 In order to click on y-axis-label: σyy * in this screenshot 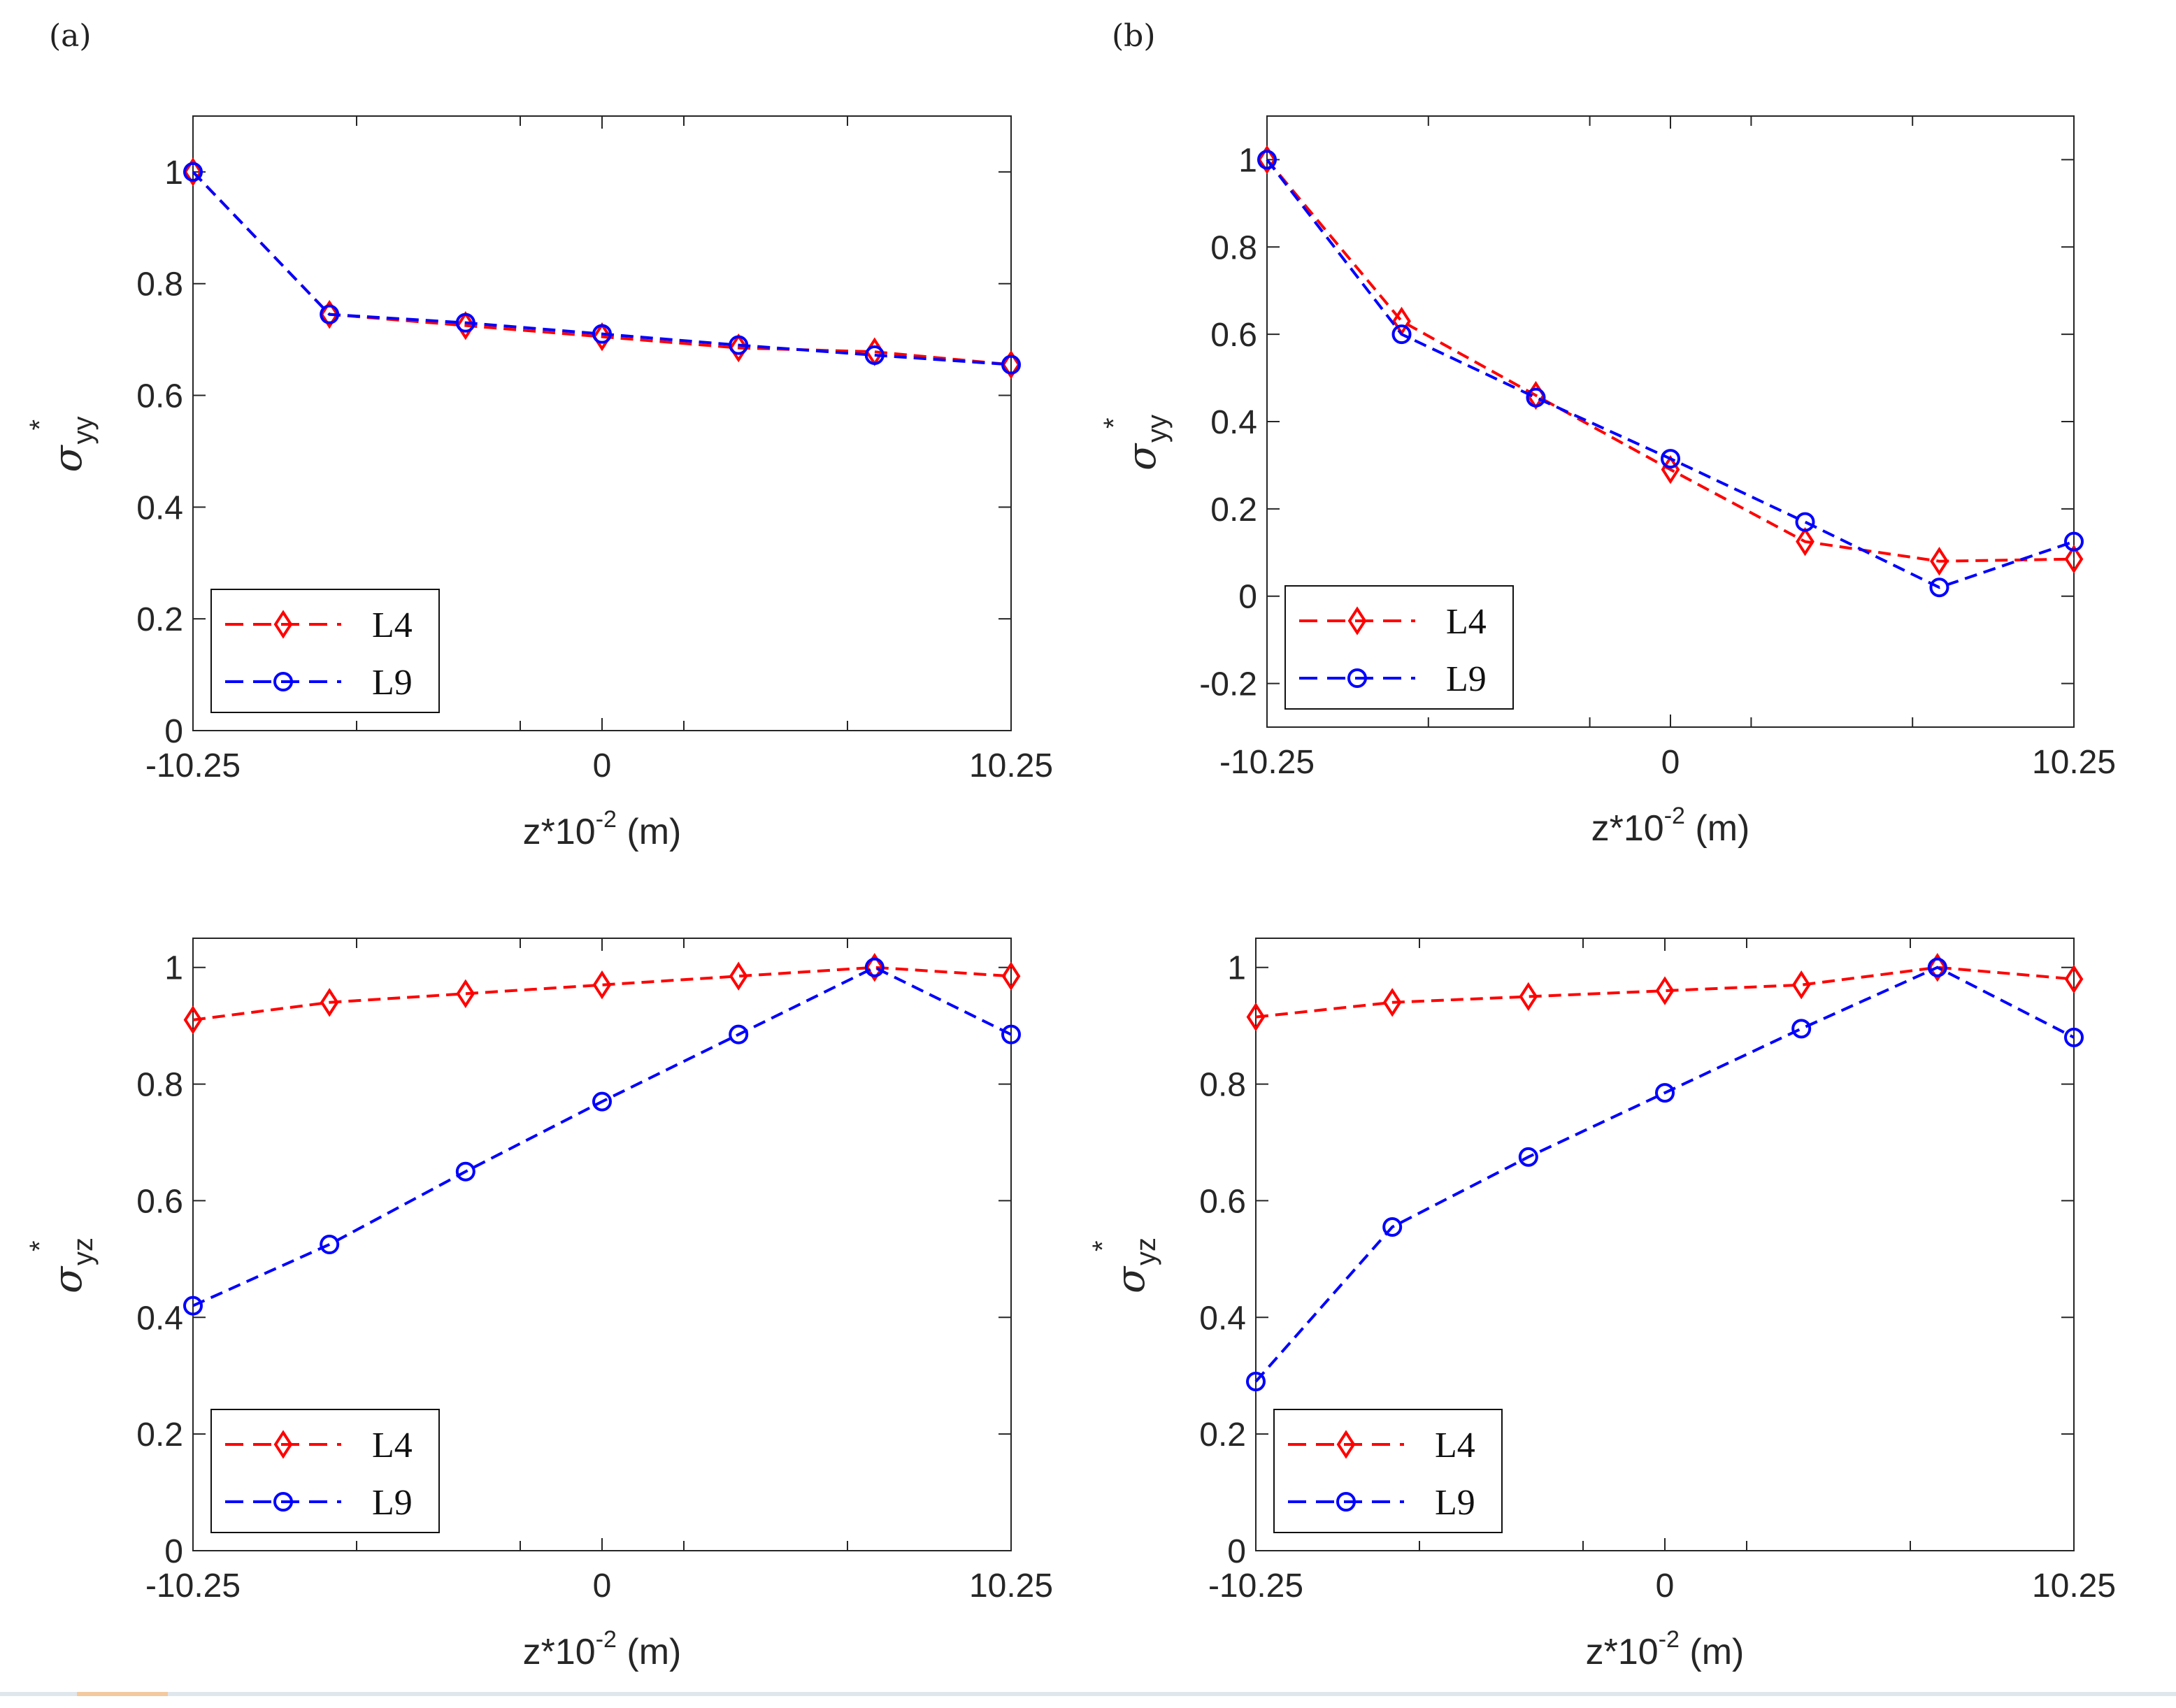, I will do `click(1135, 443)`.